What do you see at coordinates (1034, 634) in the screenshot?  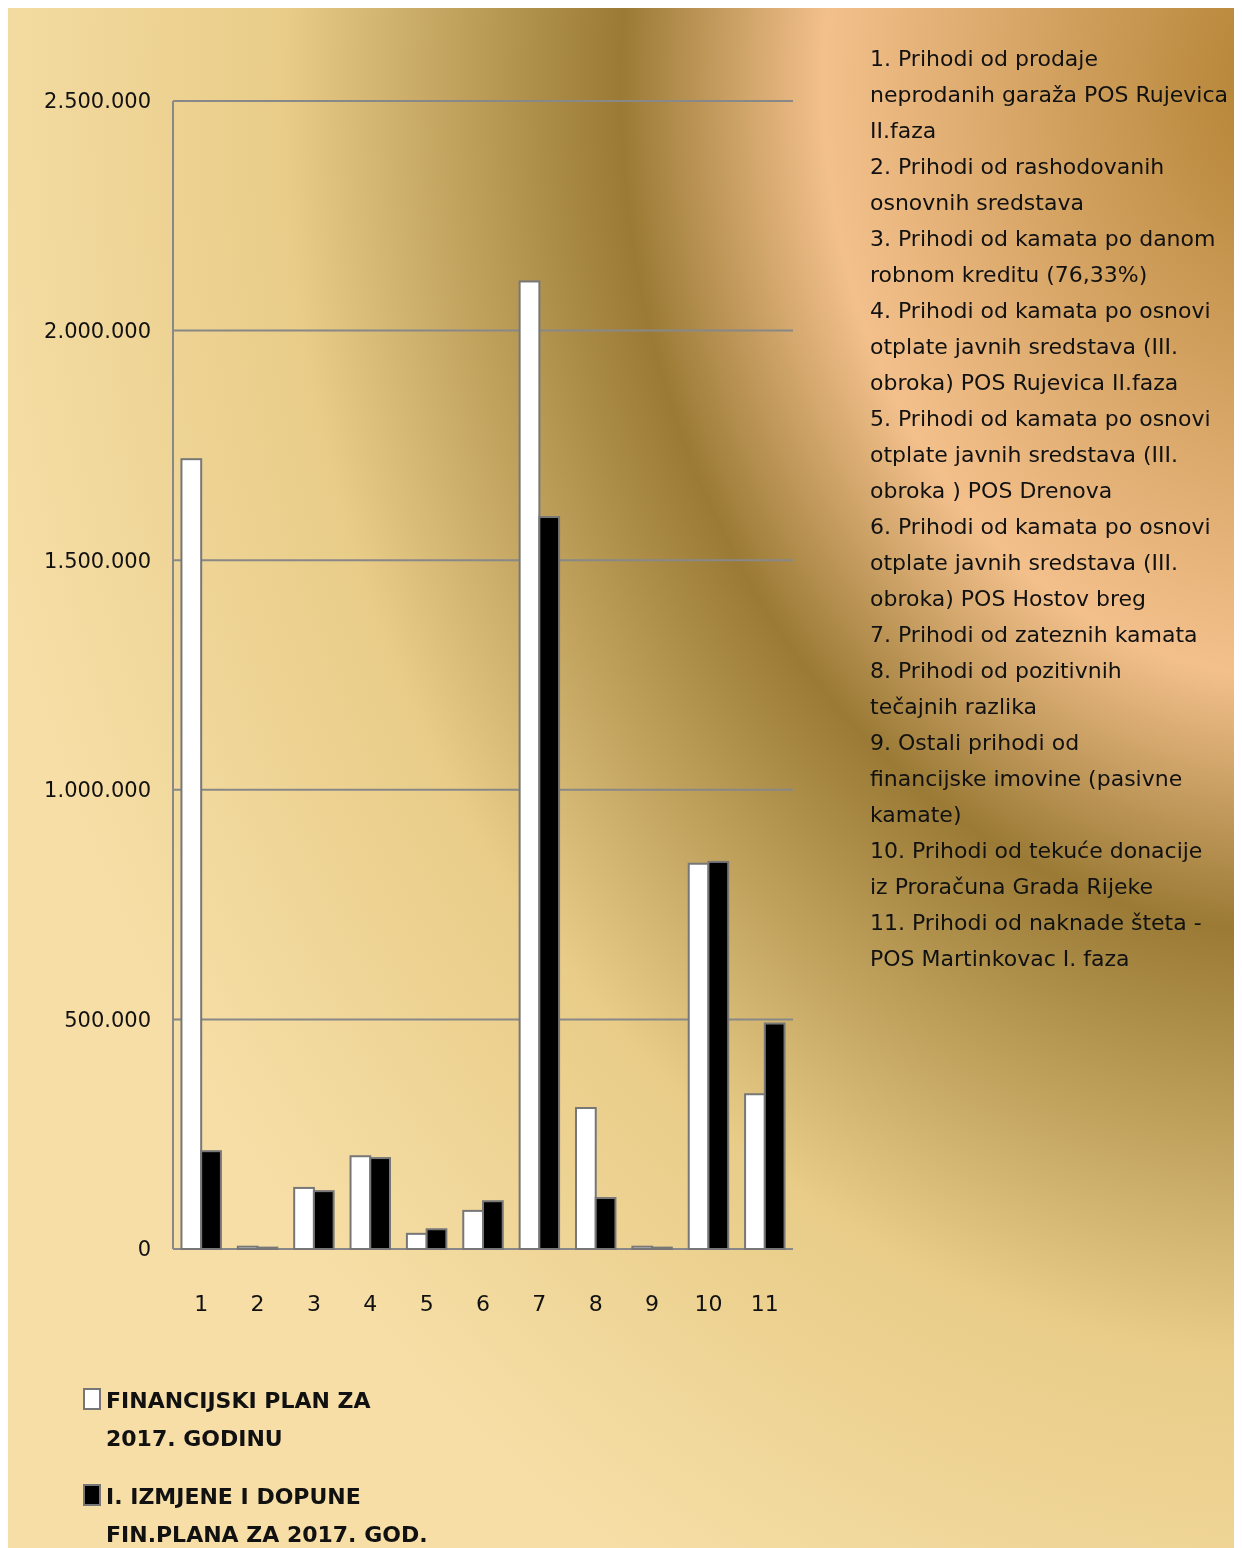 I see `text: 7. Prihodi od zateznih kamata` at bounding box center [1034, 634].